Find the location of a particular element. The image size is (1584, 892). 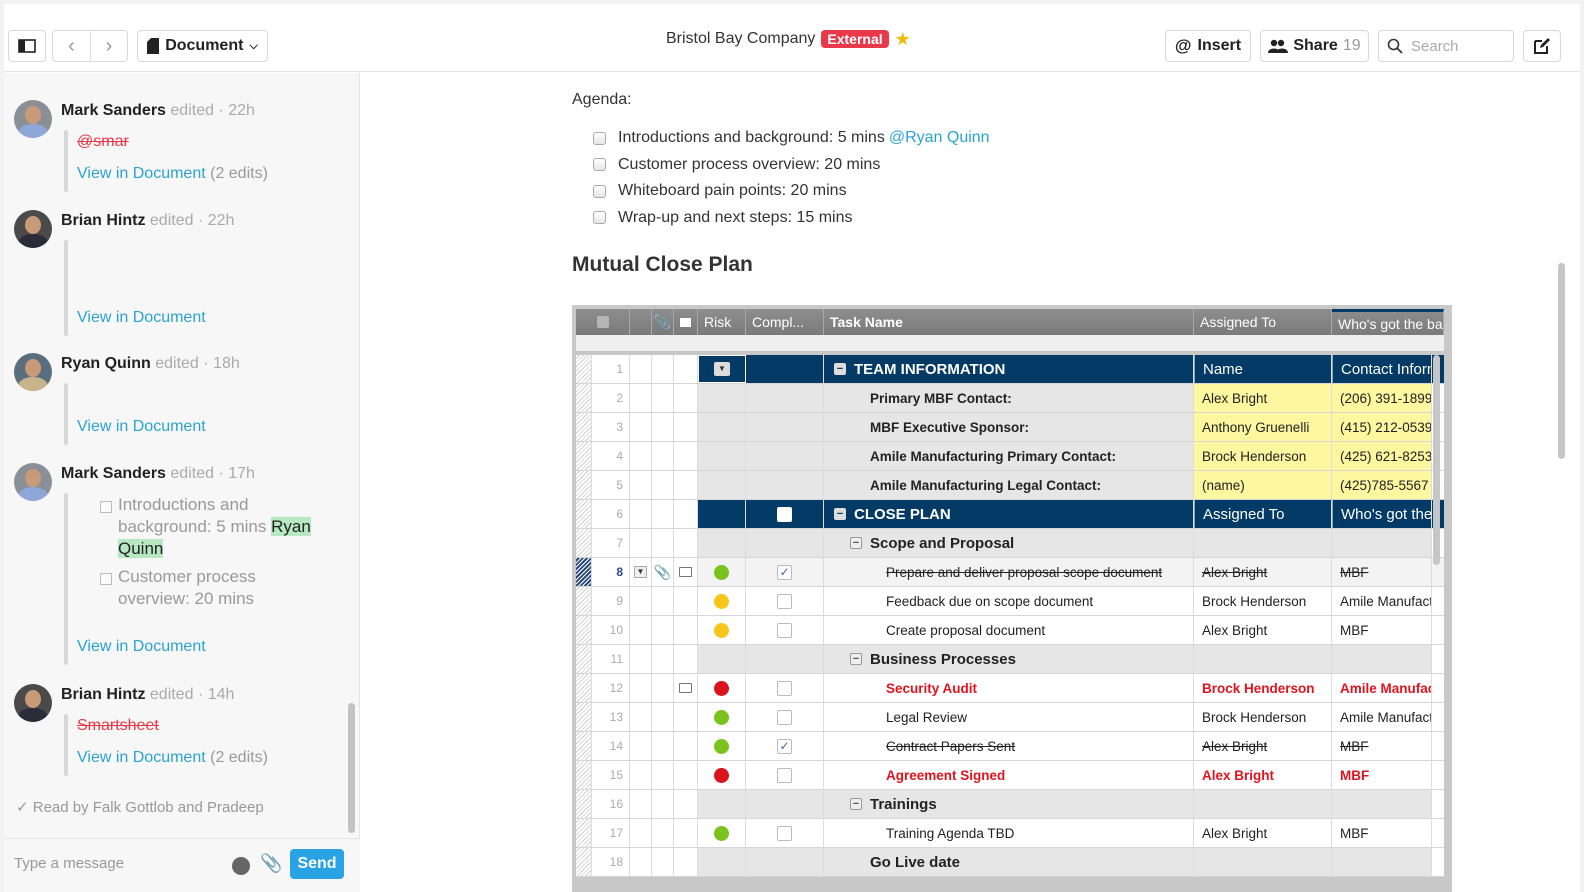

sheet-row: 1 ▼ − TEAM INFORMATION Name Contact Inform is located at coordinates (1010, 369).